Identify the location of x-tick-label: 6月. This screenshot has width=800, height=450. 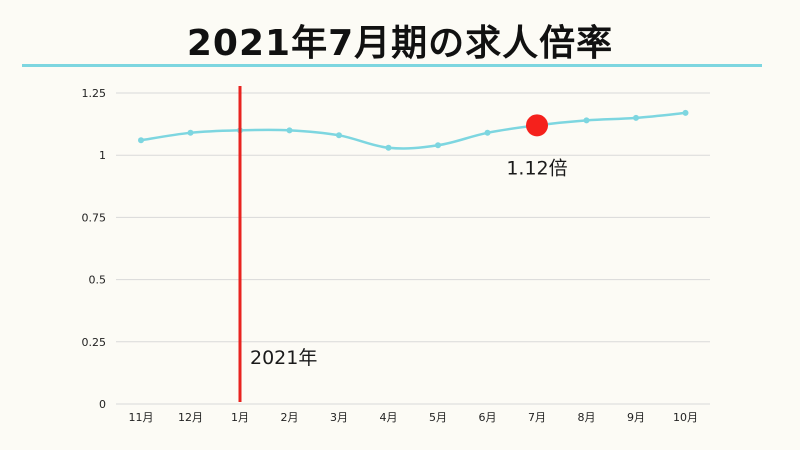
(488, 417).